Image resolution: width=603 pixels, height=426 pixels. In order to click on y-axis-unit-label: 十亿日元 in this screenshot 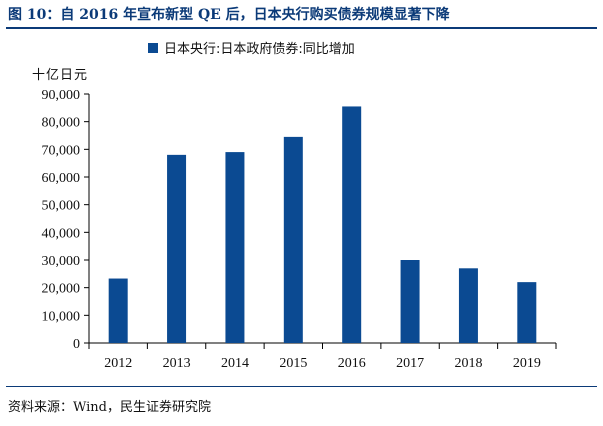, I will do `click(60, 75)`.